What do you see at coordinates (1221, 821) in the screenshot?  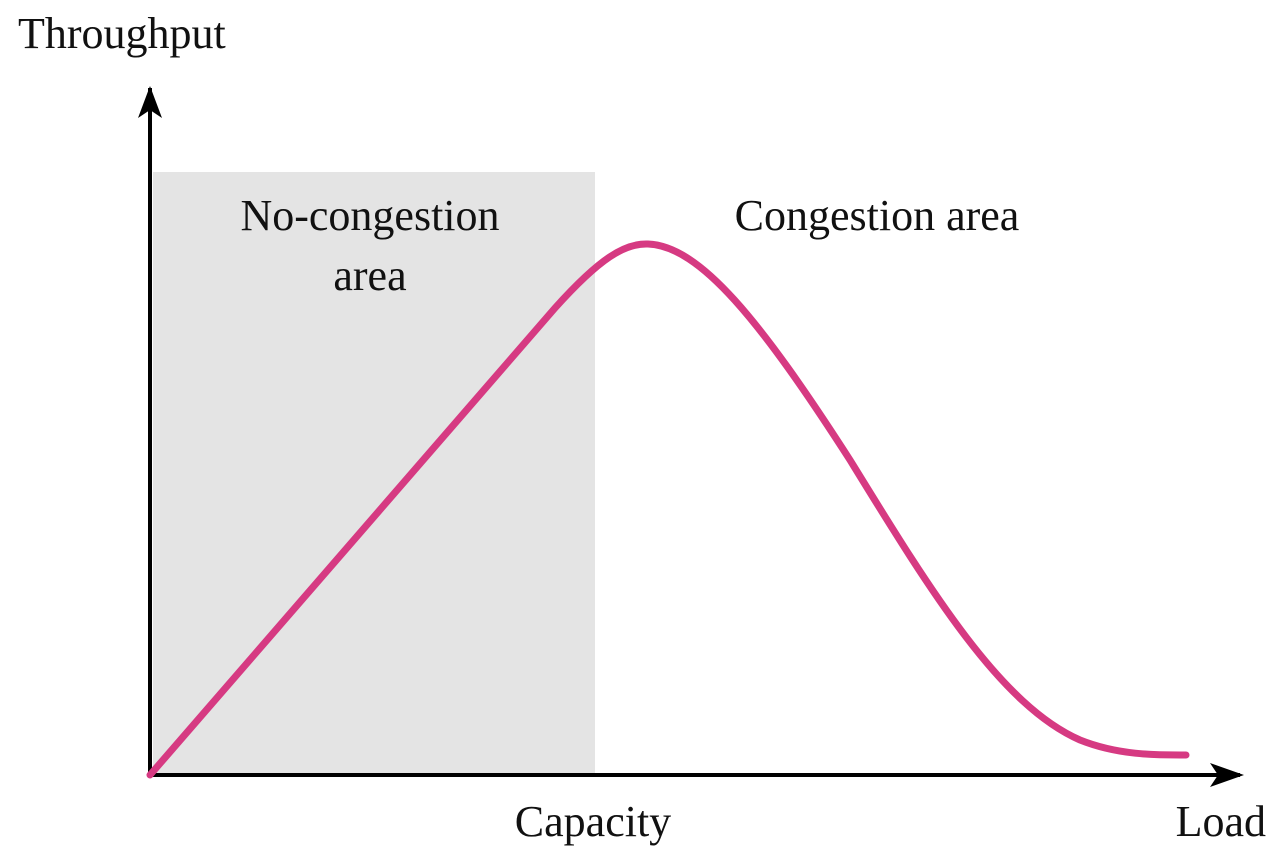 I see `x-axis-label: Load` at bounding box center [1221, 821].